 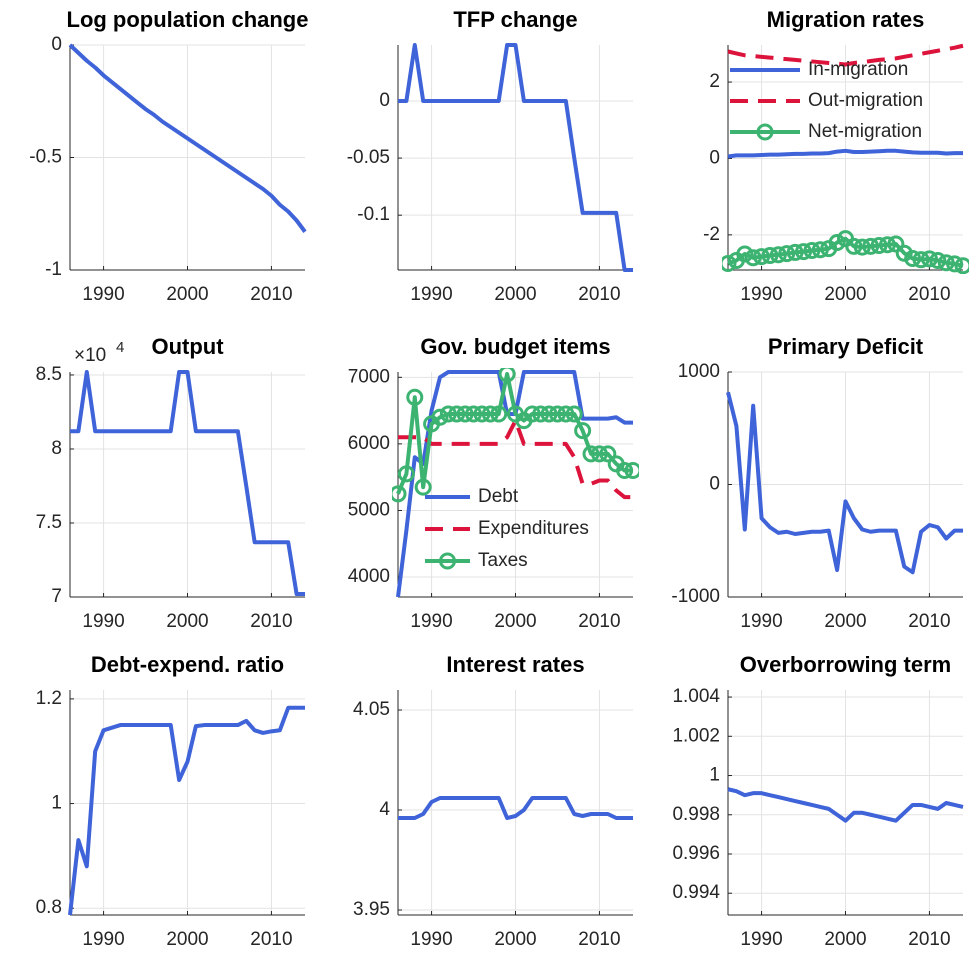 What do you see at coordinates (696, 892) in the screenshot?
I see `y-tick-label: 0.994` at bounding box center [696, 892].